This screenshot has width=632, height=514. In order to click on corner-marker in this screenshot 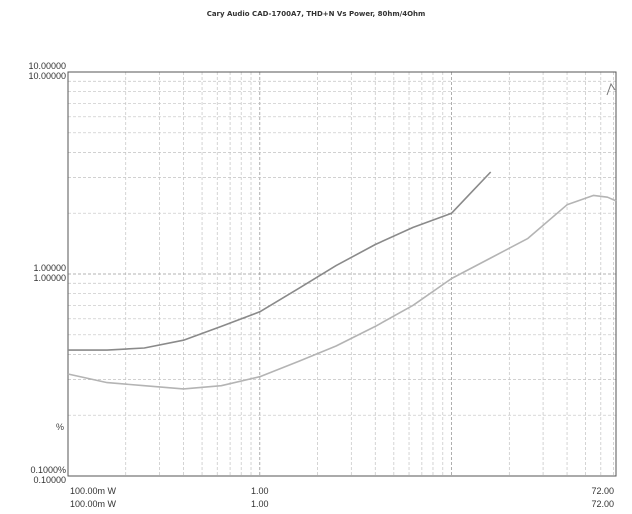, I will do `click(611, 89)`.